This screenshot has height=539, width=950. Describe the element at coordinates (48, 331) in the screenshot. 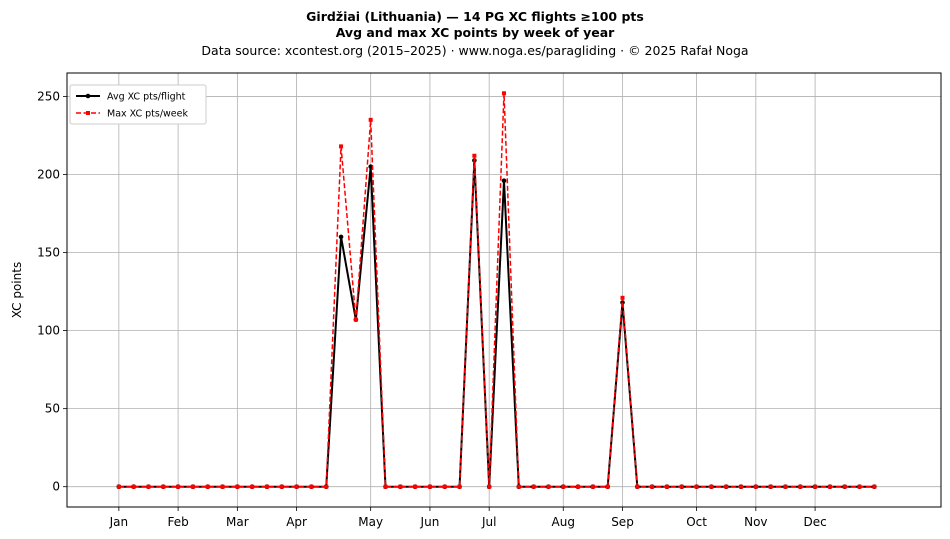

I see `y-tick-label: 100` at that location.